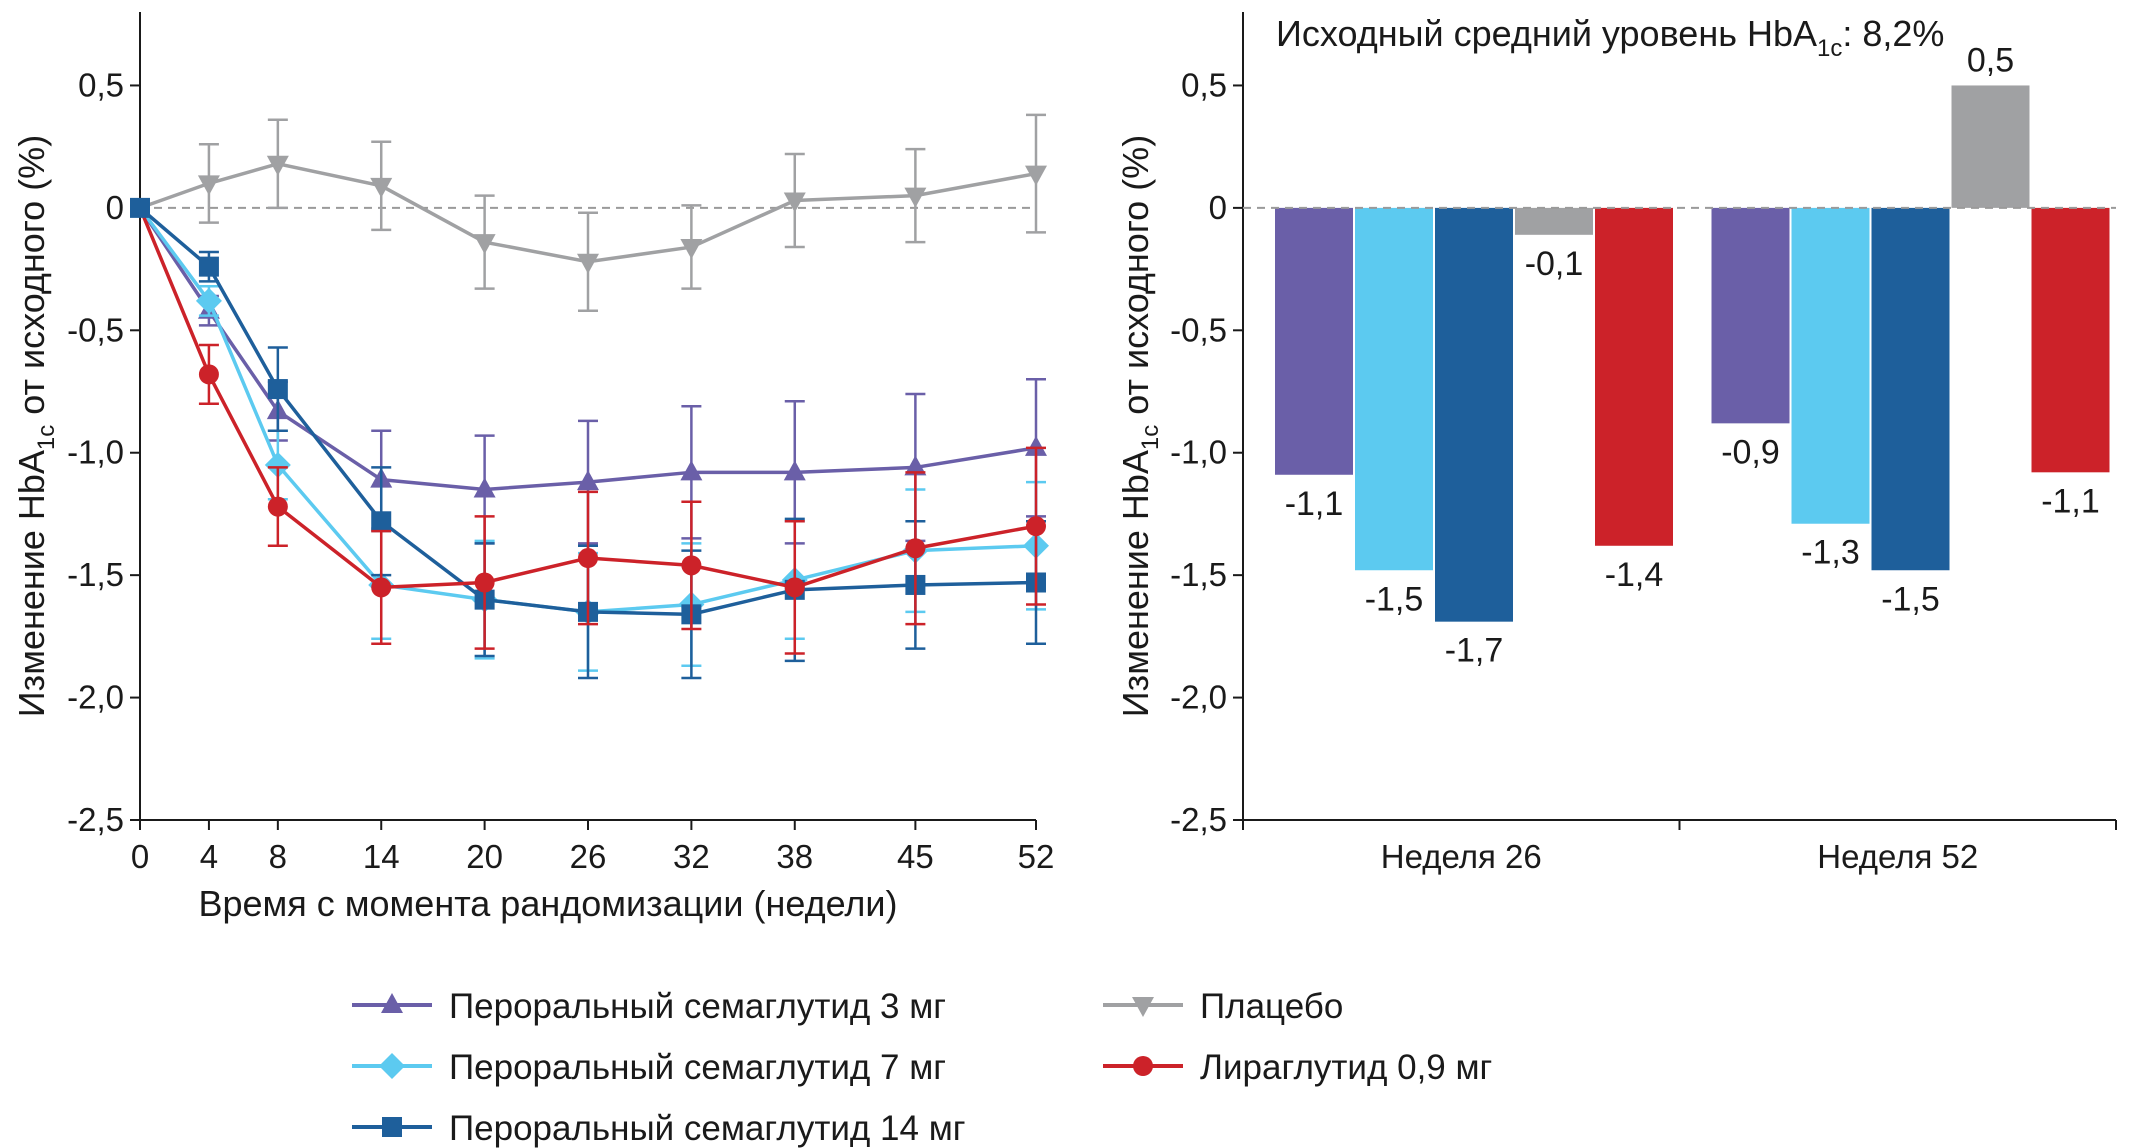 The width and height of the screenshot is (2139, 1148). Describe the element at coordinates (381, 856) in the screenshot. I see `x-tick-label: 14` at that location.